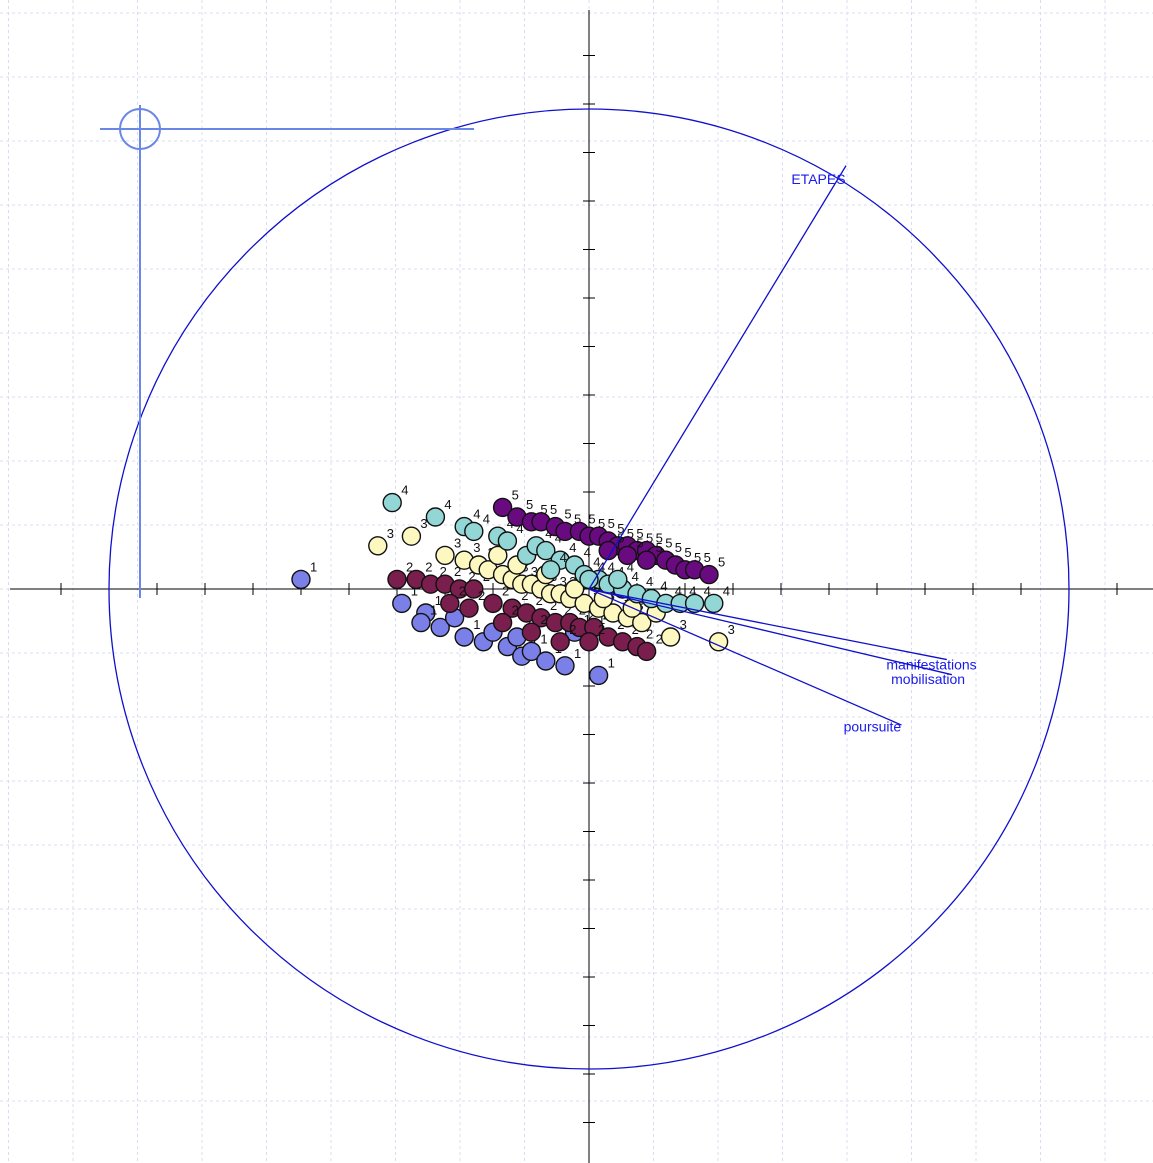 The width and height of the screenshot is (1153, 1163). Describe the element at coordinates (928, 679) in the screenshot. I see `vector-label: mobilisation` at that location.